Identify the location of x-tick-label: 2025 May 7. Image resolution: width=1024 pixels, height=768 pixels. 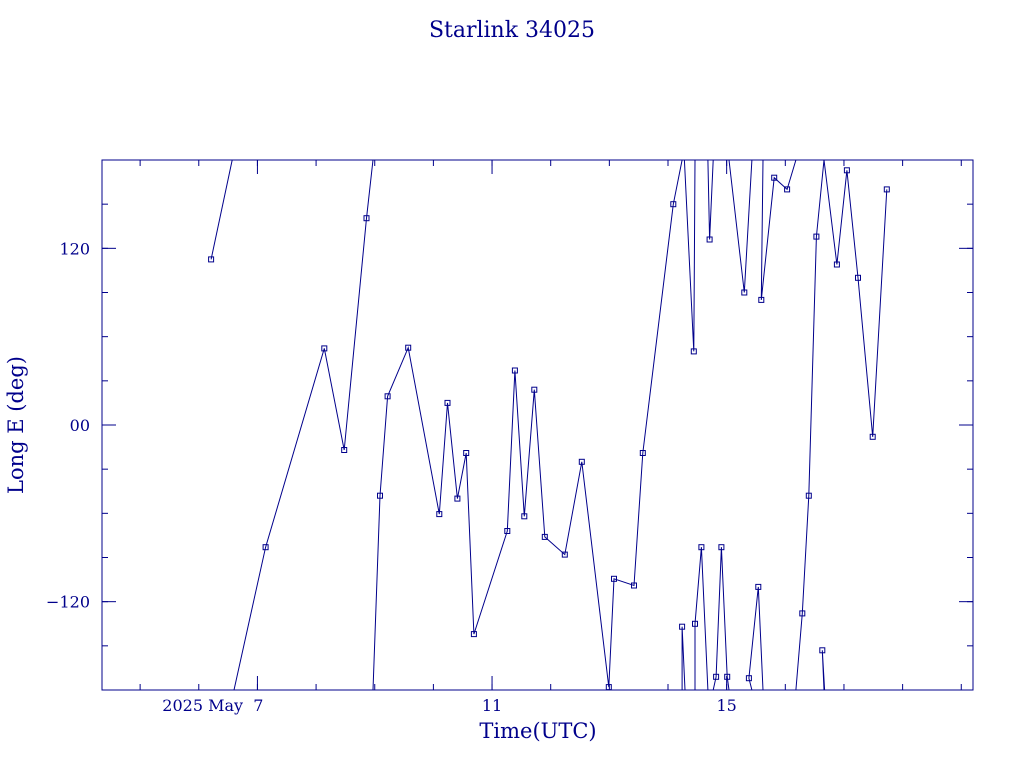
(212, 705).